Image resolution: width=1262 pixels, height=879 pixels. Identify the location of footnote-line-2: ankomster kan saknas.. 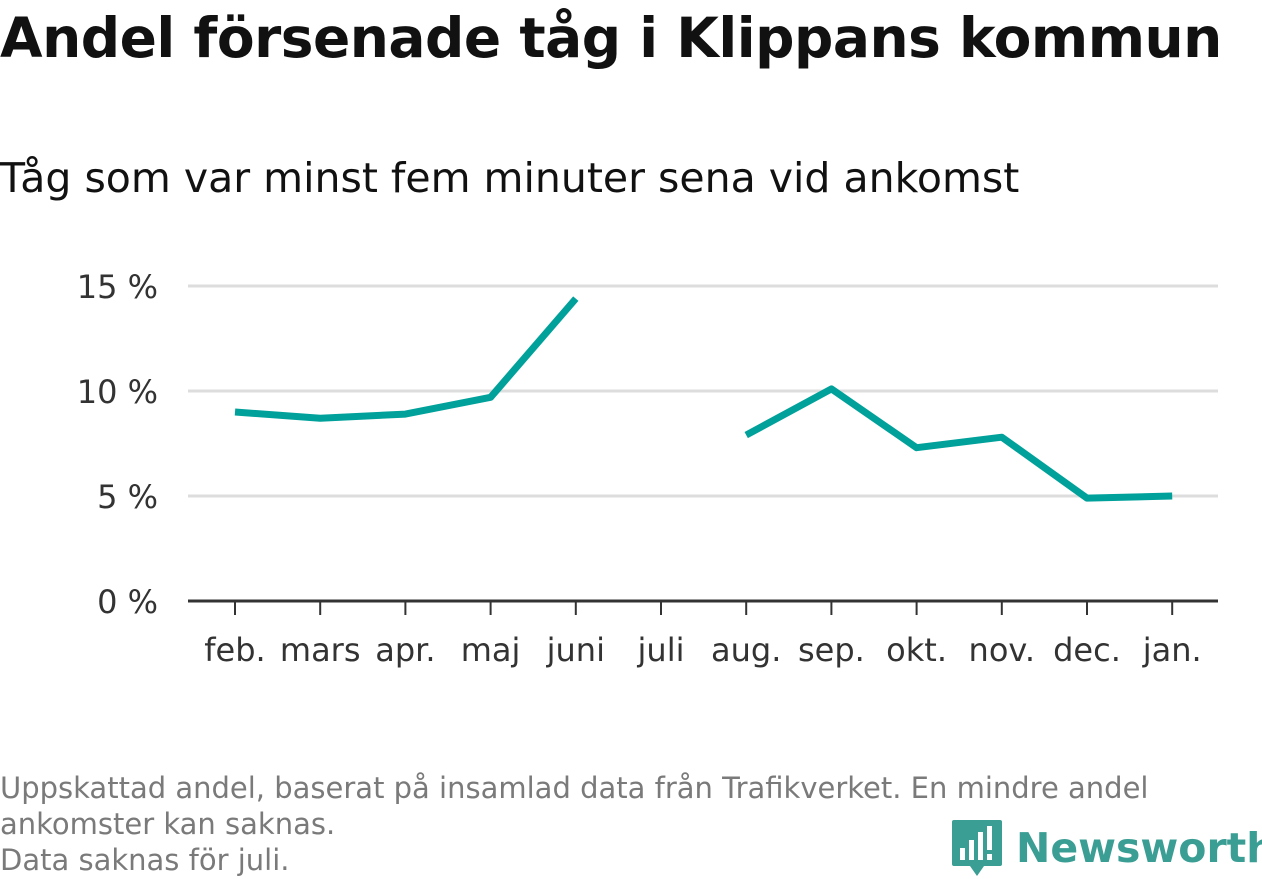
(168, 824).